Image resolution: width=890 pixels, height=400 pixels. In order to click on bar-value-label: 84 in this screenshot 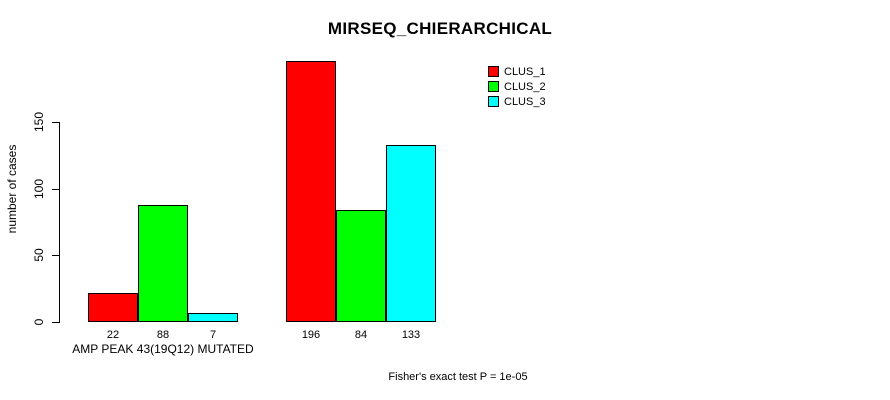, I will do `click(361, 335)`.